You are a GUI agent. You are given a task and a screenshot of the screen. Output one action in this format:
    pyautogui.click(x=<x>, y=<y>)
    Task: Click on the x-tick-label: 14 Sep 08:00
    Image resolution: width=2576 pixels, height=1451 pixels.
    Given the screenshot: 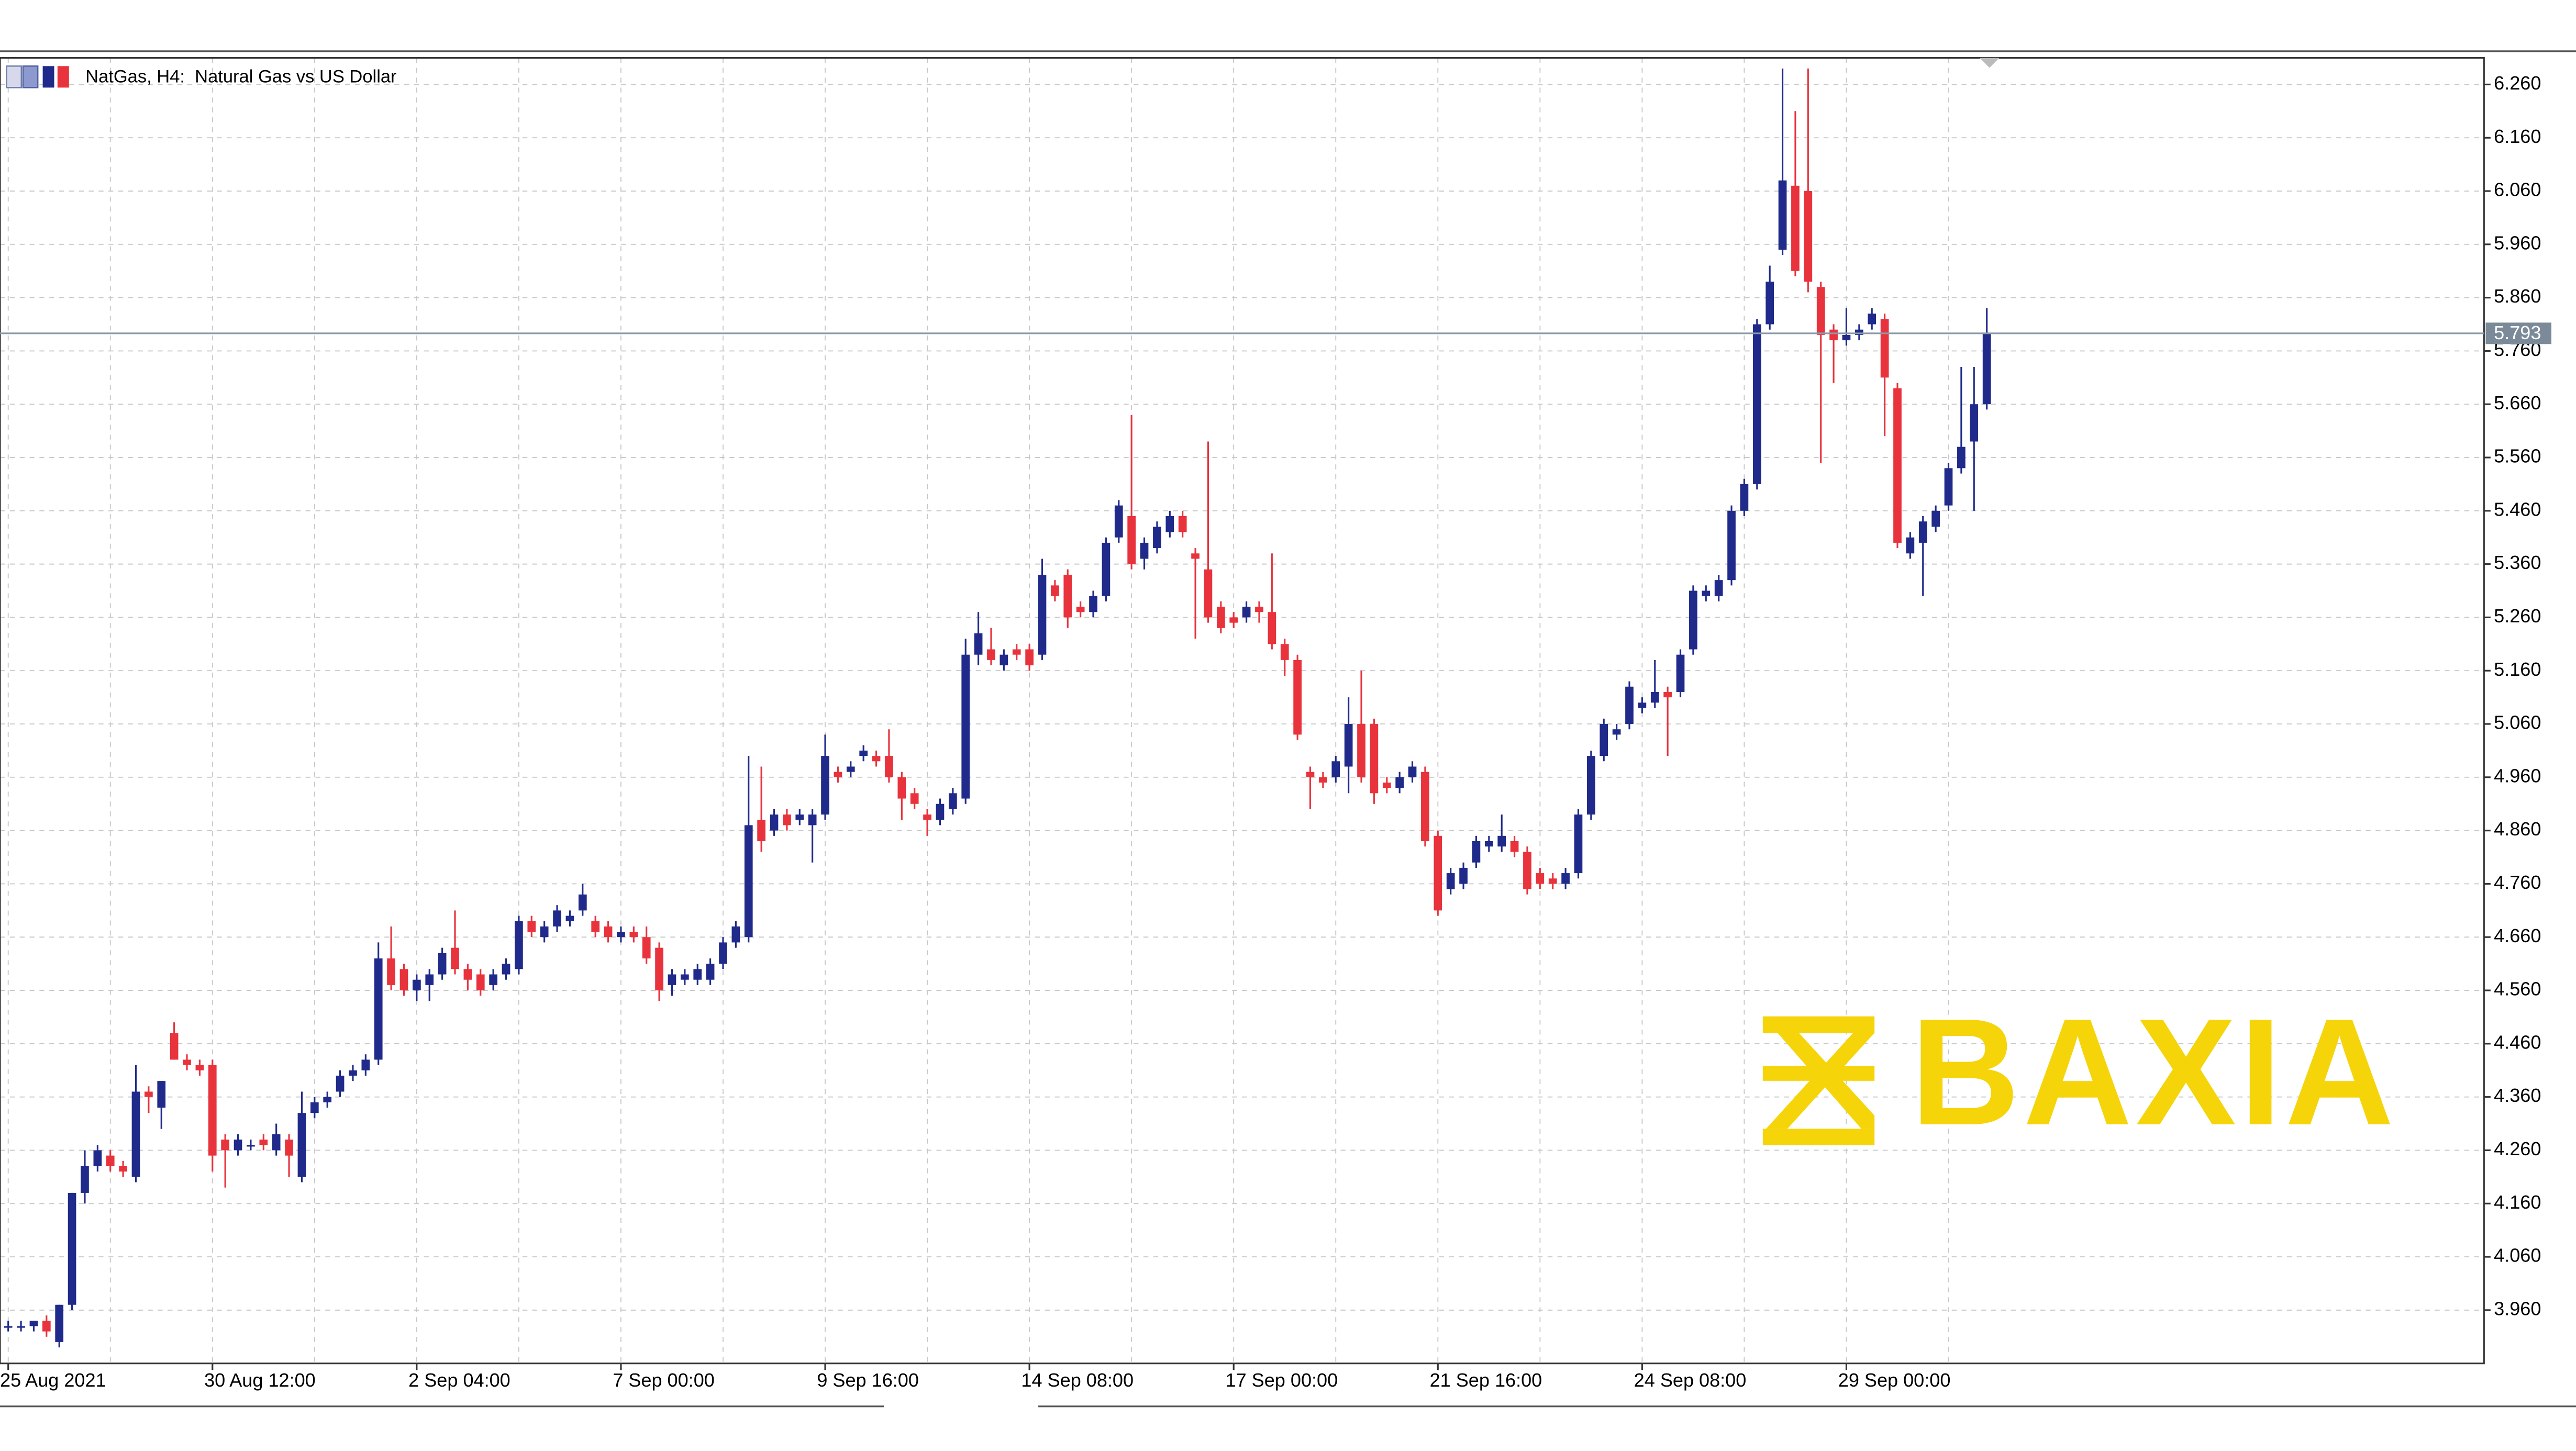 What is the action you would take?
    pyautogui.click(x=1078, y=1380)
    